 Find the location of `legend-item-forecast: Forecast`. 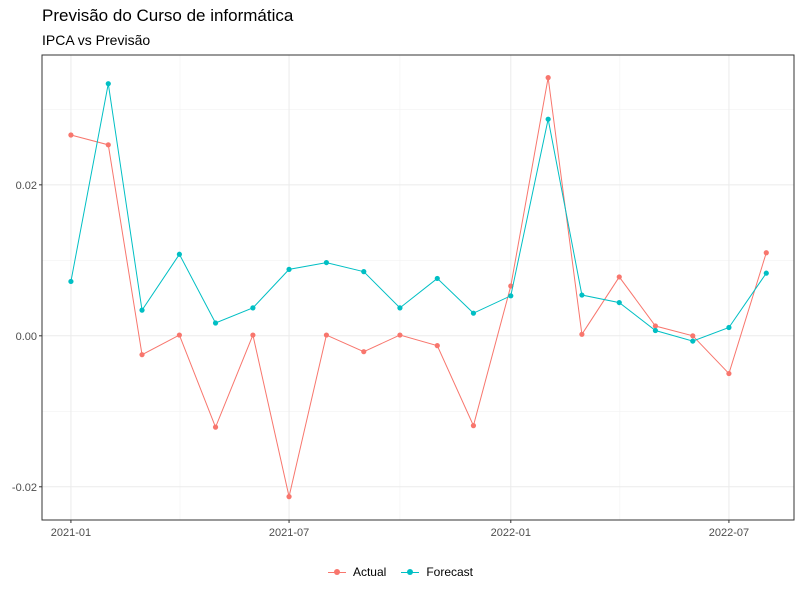

legend-item-forecast: Forecast is located at coordinates (436, 572).